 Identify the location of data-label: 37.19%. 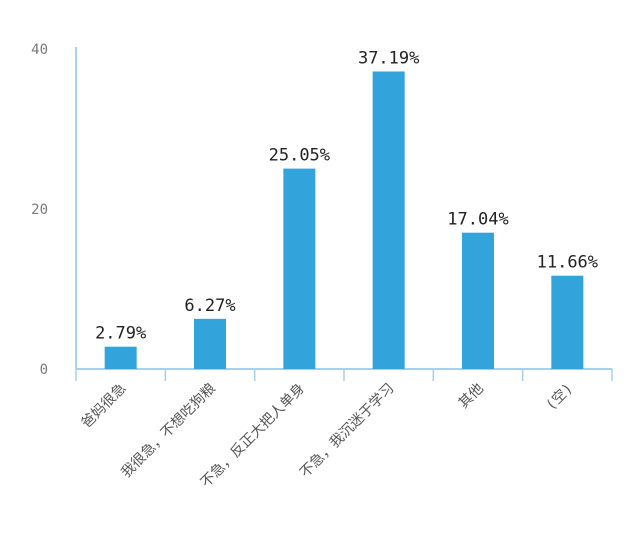
(388, 58).